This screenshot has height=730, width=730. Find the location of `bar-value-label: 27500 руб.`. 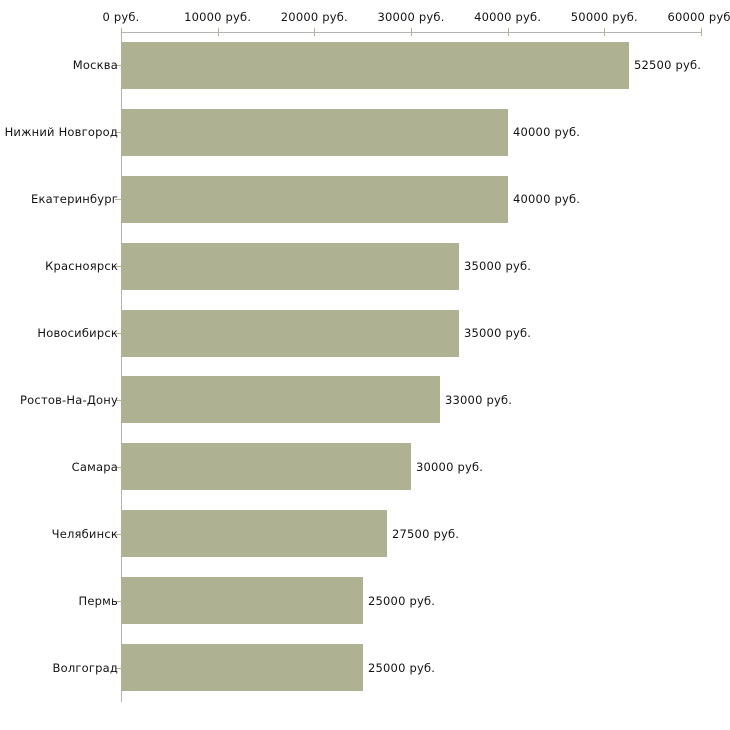

bar-value-label: 27500 руб. is located at coordinates (426, 533).